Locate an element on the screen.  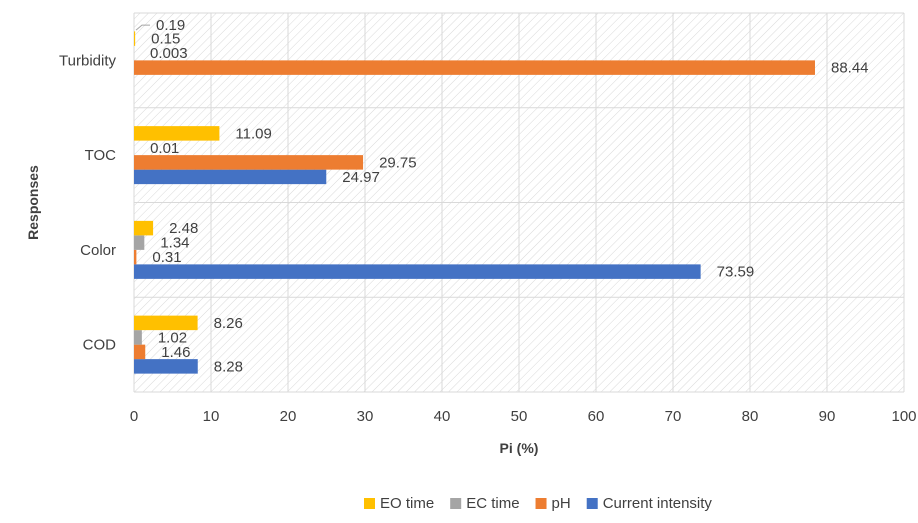
legend-swatch-eo-time is located at coordinates (369, 503).